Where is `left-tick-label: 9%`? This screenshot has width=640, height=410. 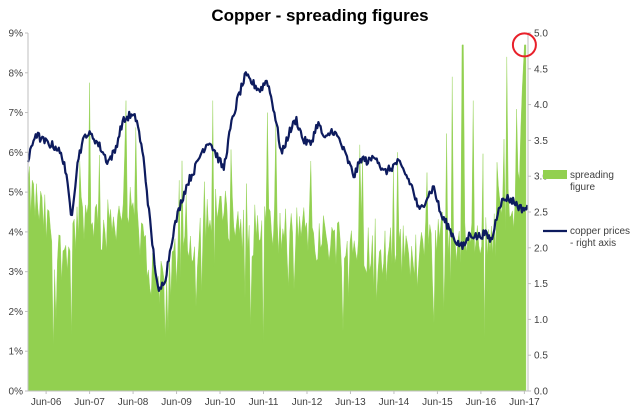
left-tick-label: 9% is located at coordinates (16, 34).